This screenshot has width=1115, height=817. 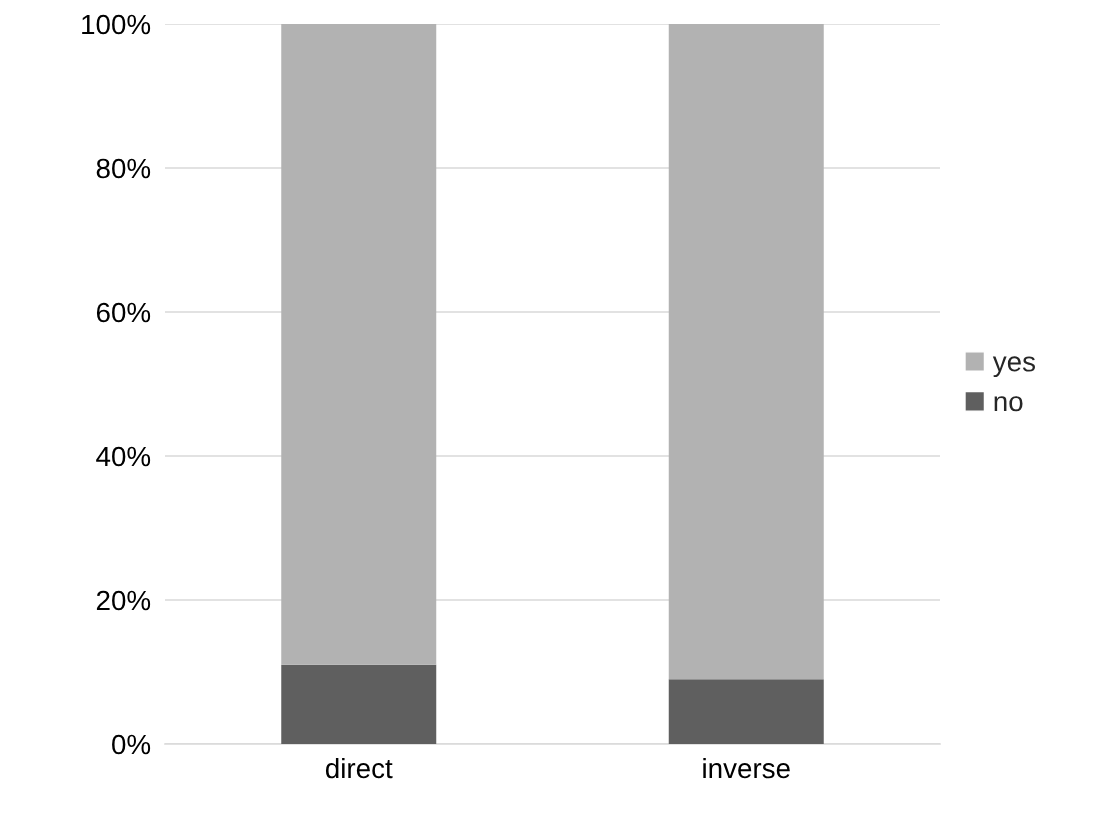 I want to click on x-tick-label: direct, so click(x=359, y=768).